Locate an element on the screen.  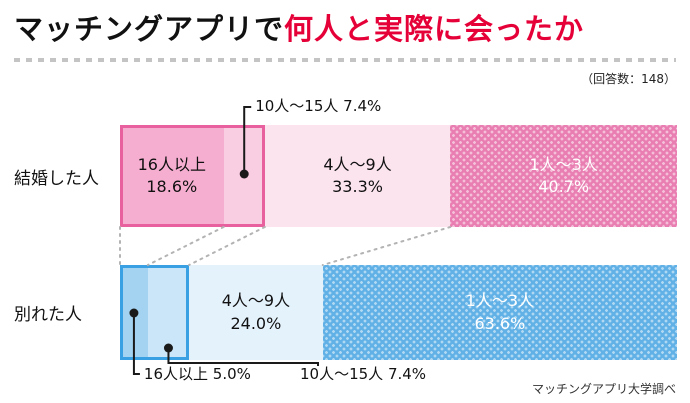
page-title: マッチングアプリで何人と実際に会ったか is located at coordinates (299, 27).